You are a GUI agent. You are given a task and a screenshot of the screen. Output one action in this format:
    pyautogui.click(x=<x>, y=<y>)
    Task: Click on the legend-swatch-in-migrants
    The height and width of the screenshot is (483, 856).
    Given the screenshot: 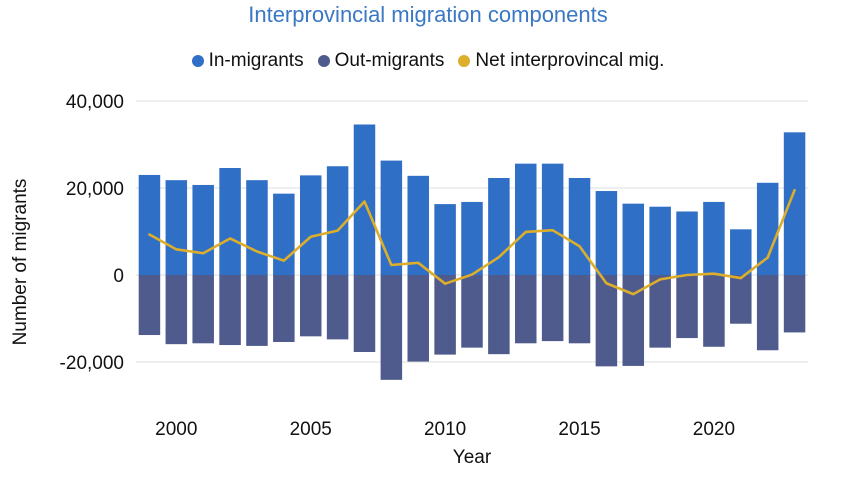 What is the action you would take?
    pyautogui.click(x=197, y=61)
    